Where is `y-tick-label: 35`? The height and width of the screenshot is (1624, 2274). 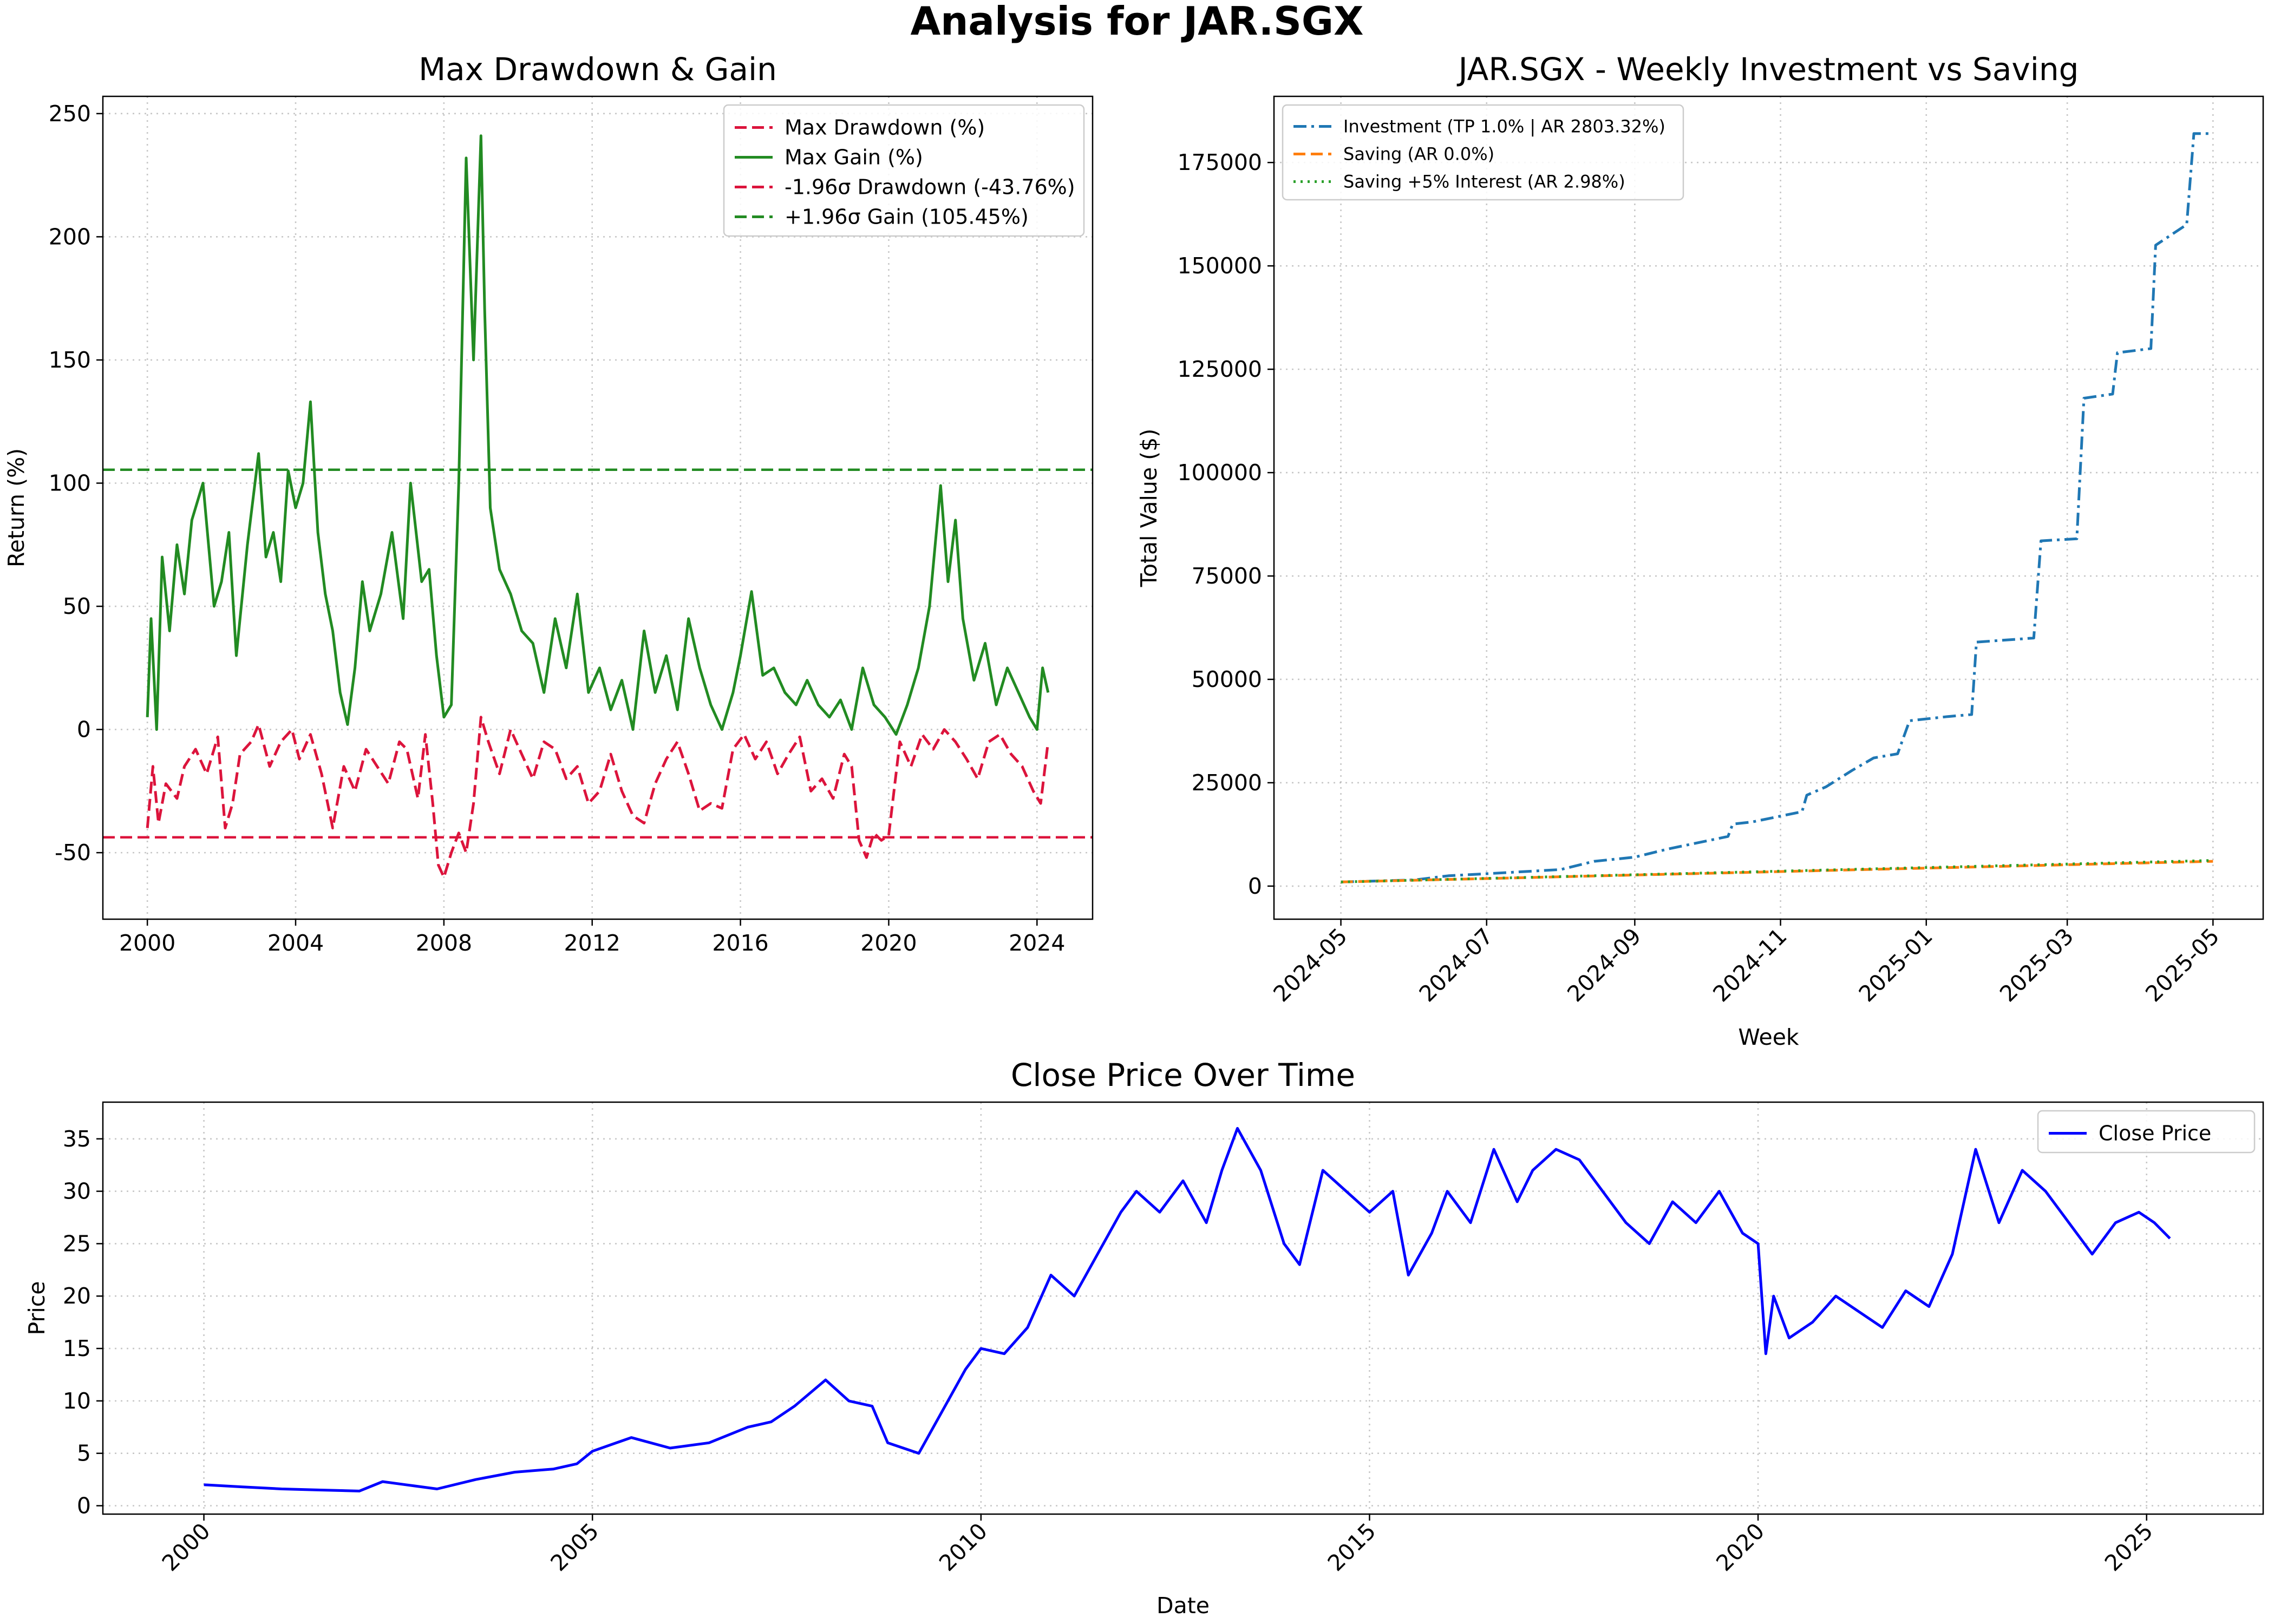 y-tick-label: 35 is located at coordinates (77, 1139).